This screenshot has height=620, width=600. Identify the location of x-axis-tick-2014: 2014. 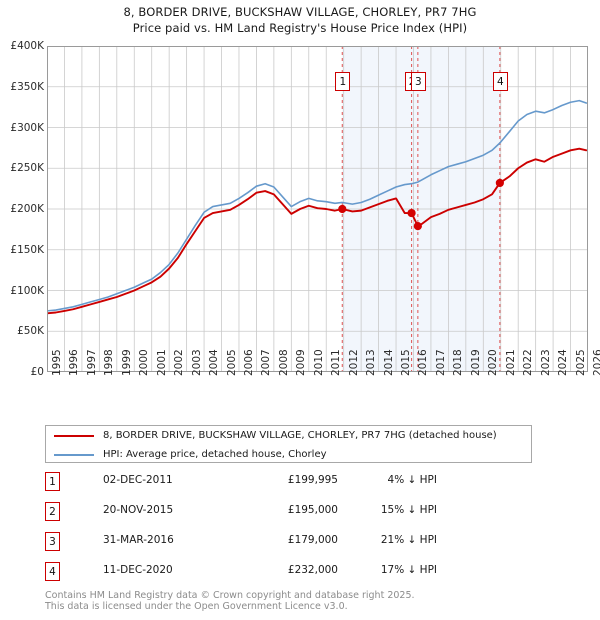
(388, 362).